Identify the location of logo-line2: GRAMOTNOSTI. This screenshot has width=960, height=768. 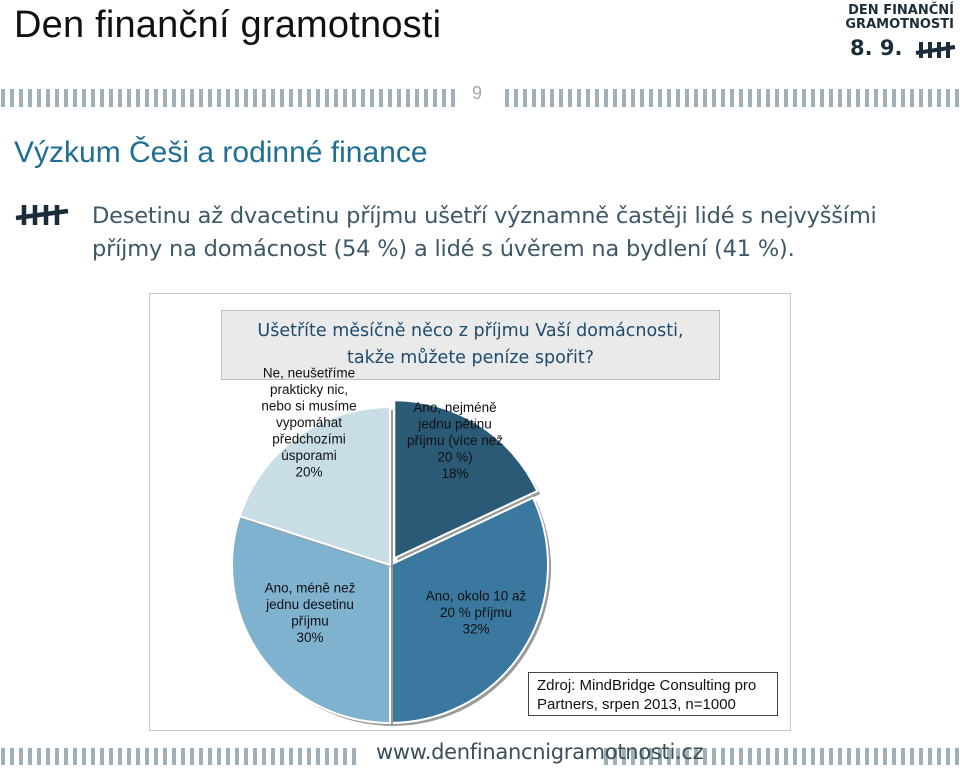
(899, 24).